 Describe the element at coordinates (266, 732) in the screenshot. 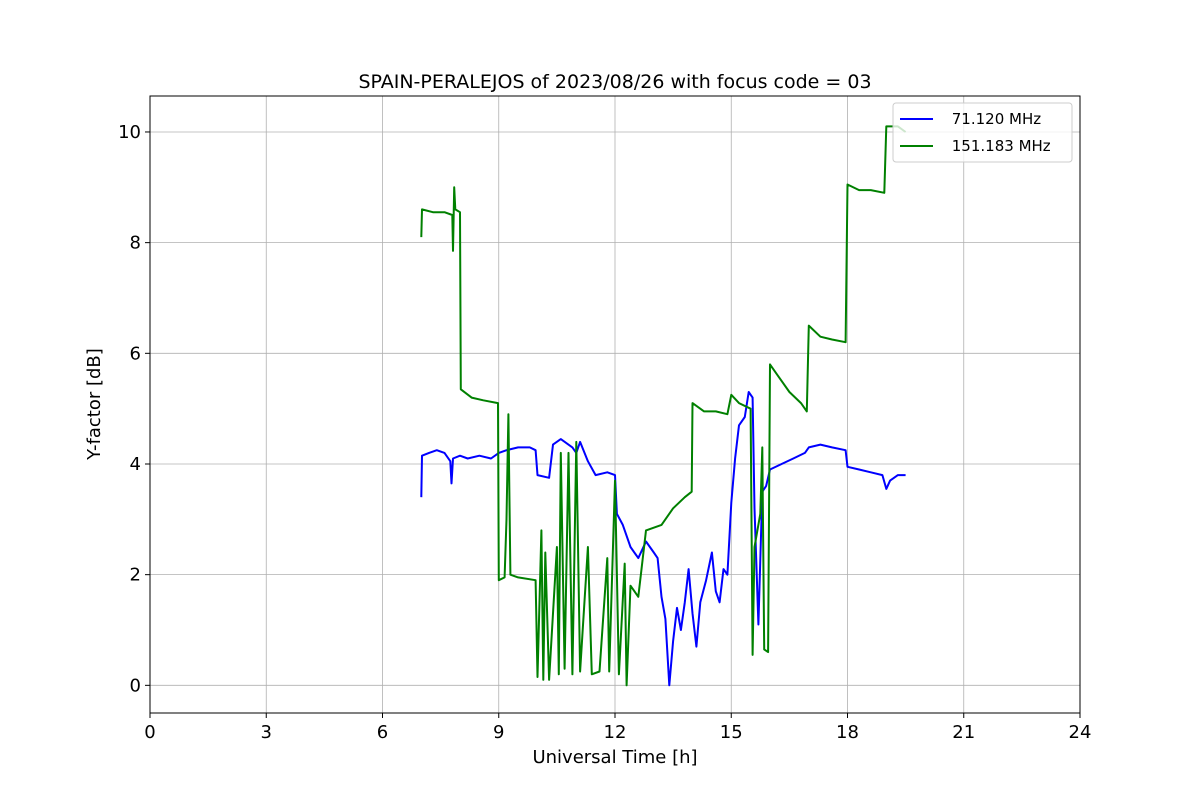

I see `x-tick-label: 3` at that location.